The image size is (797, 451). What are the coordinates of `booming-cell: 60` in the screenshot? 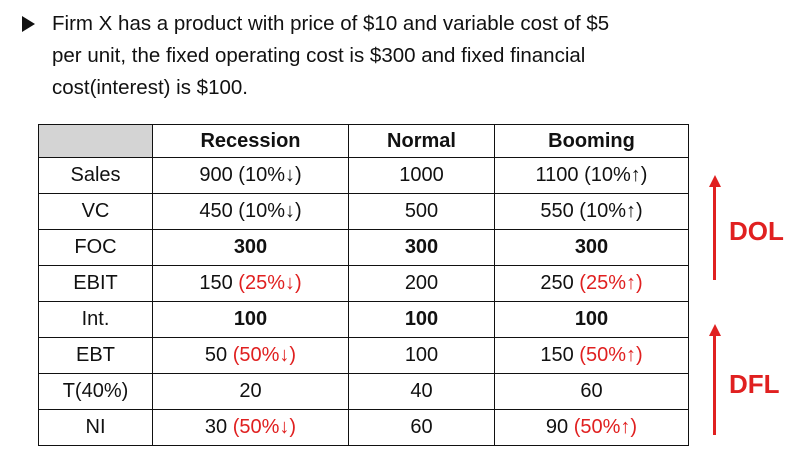 It's located at (591, 391).